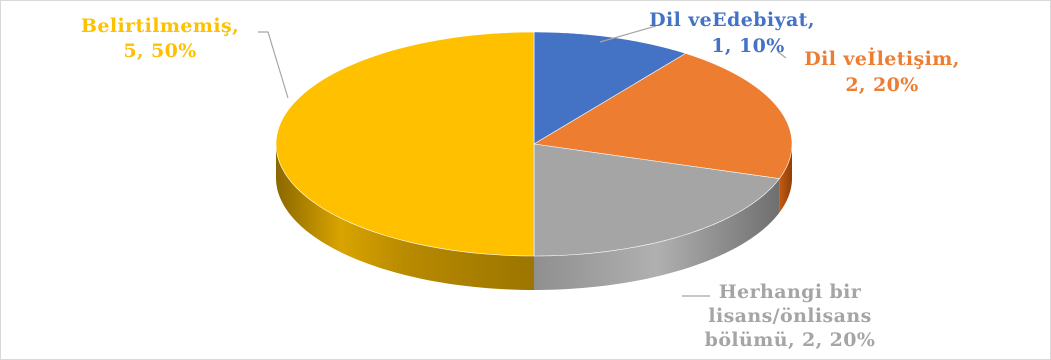 Image resolution: width=1051 pixels, height=360 pixels. Describe the element at coordinates (628, 34) in the screenshot. I see `leader-line-dil-edebiyat` at that location.